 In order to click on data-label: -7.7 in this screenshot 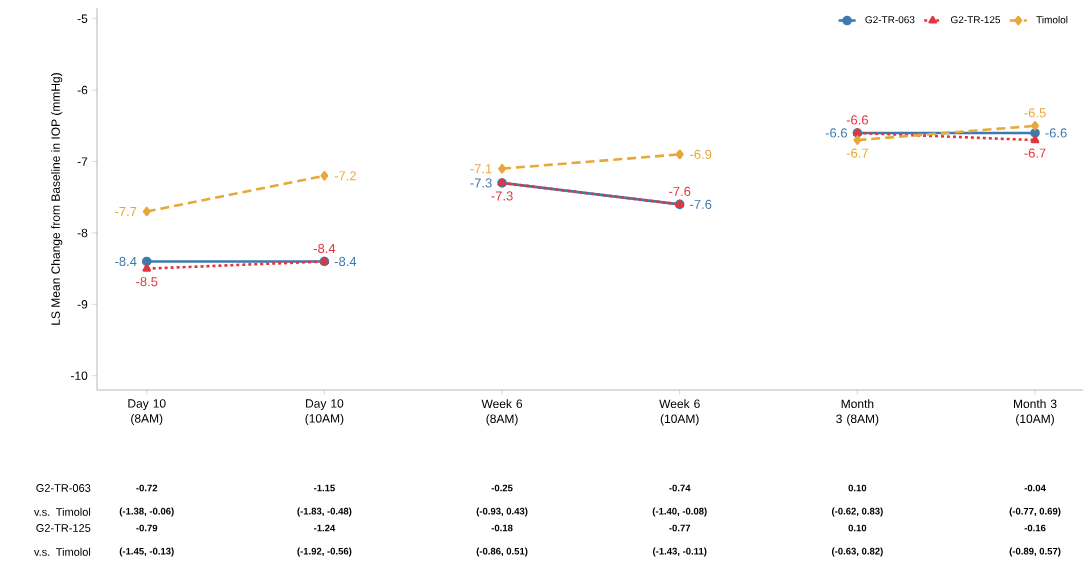, I will do `click(126, 211)`.